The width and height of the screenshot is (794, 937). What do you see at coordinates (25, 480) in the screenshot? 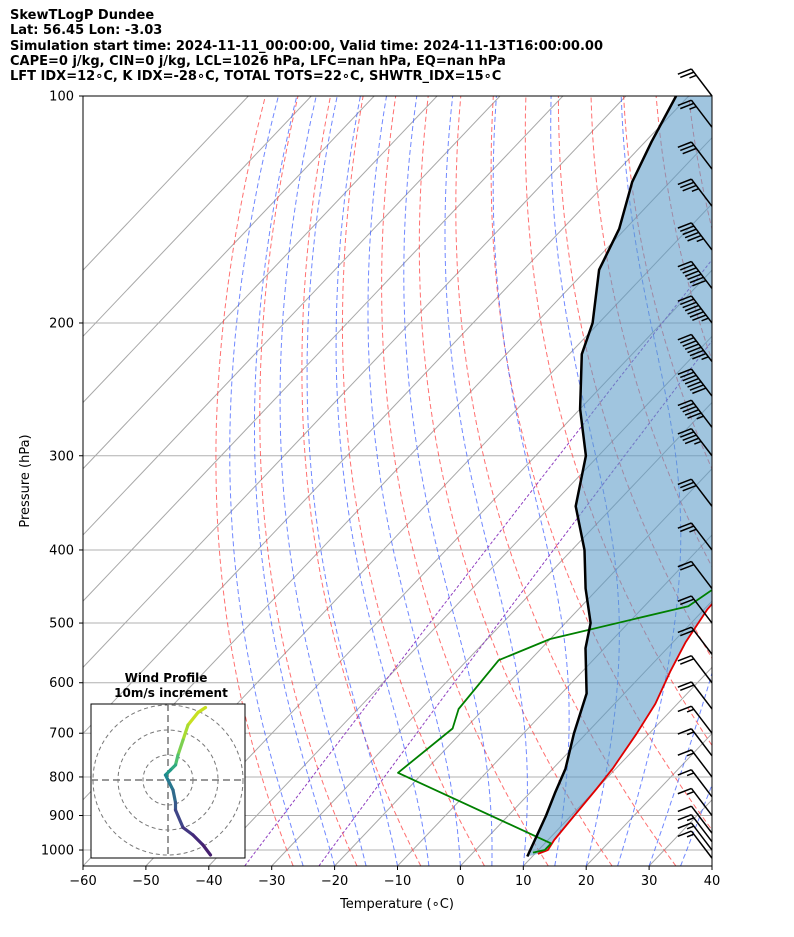
I see `y-axis-label: Pressure (hPa)` at bounding box center [25, 480].